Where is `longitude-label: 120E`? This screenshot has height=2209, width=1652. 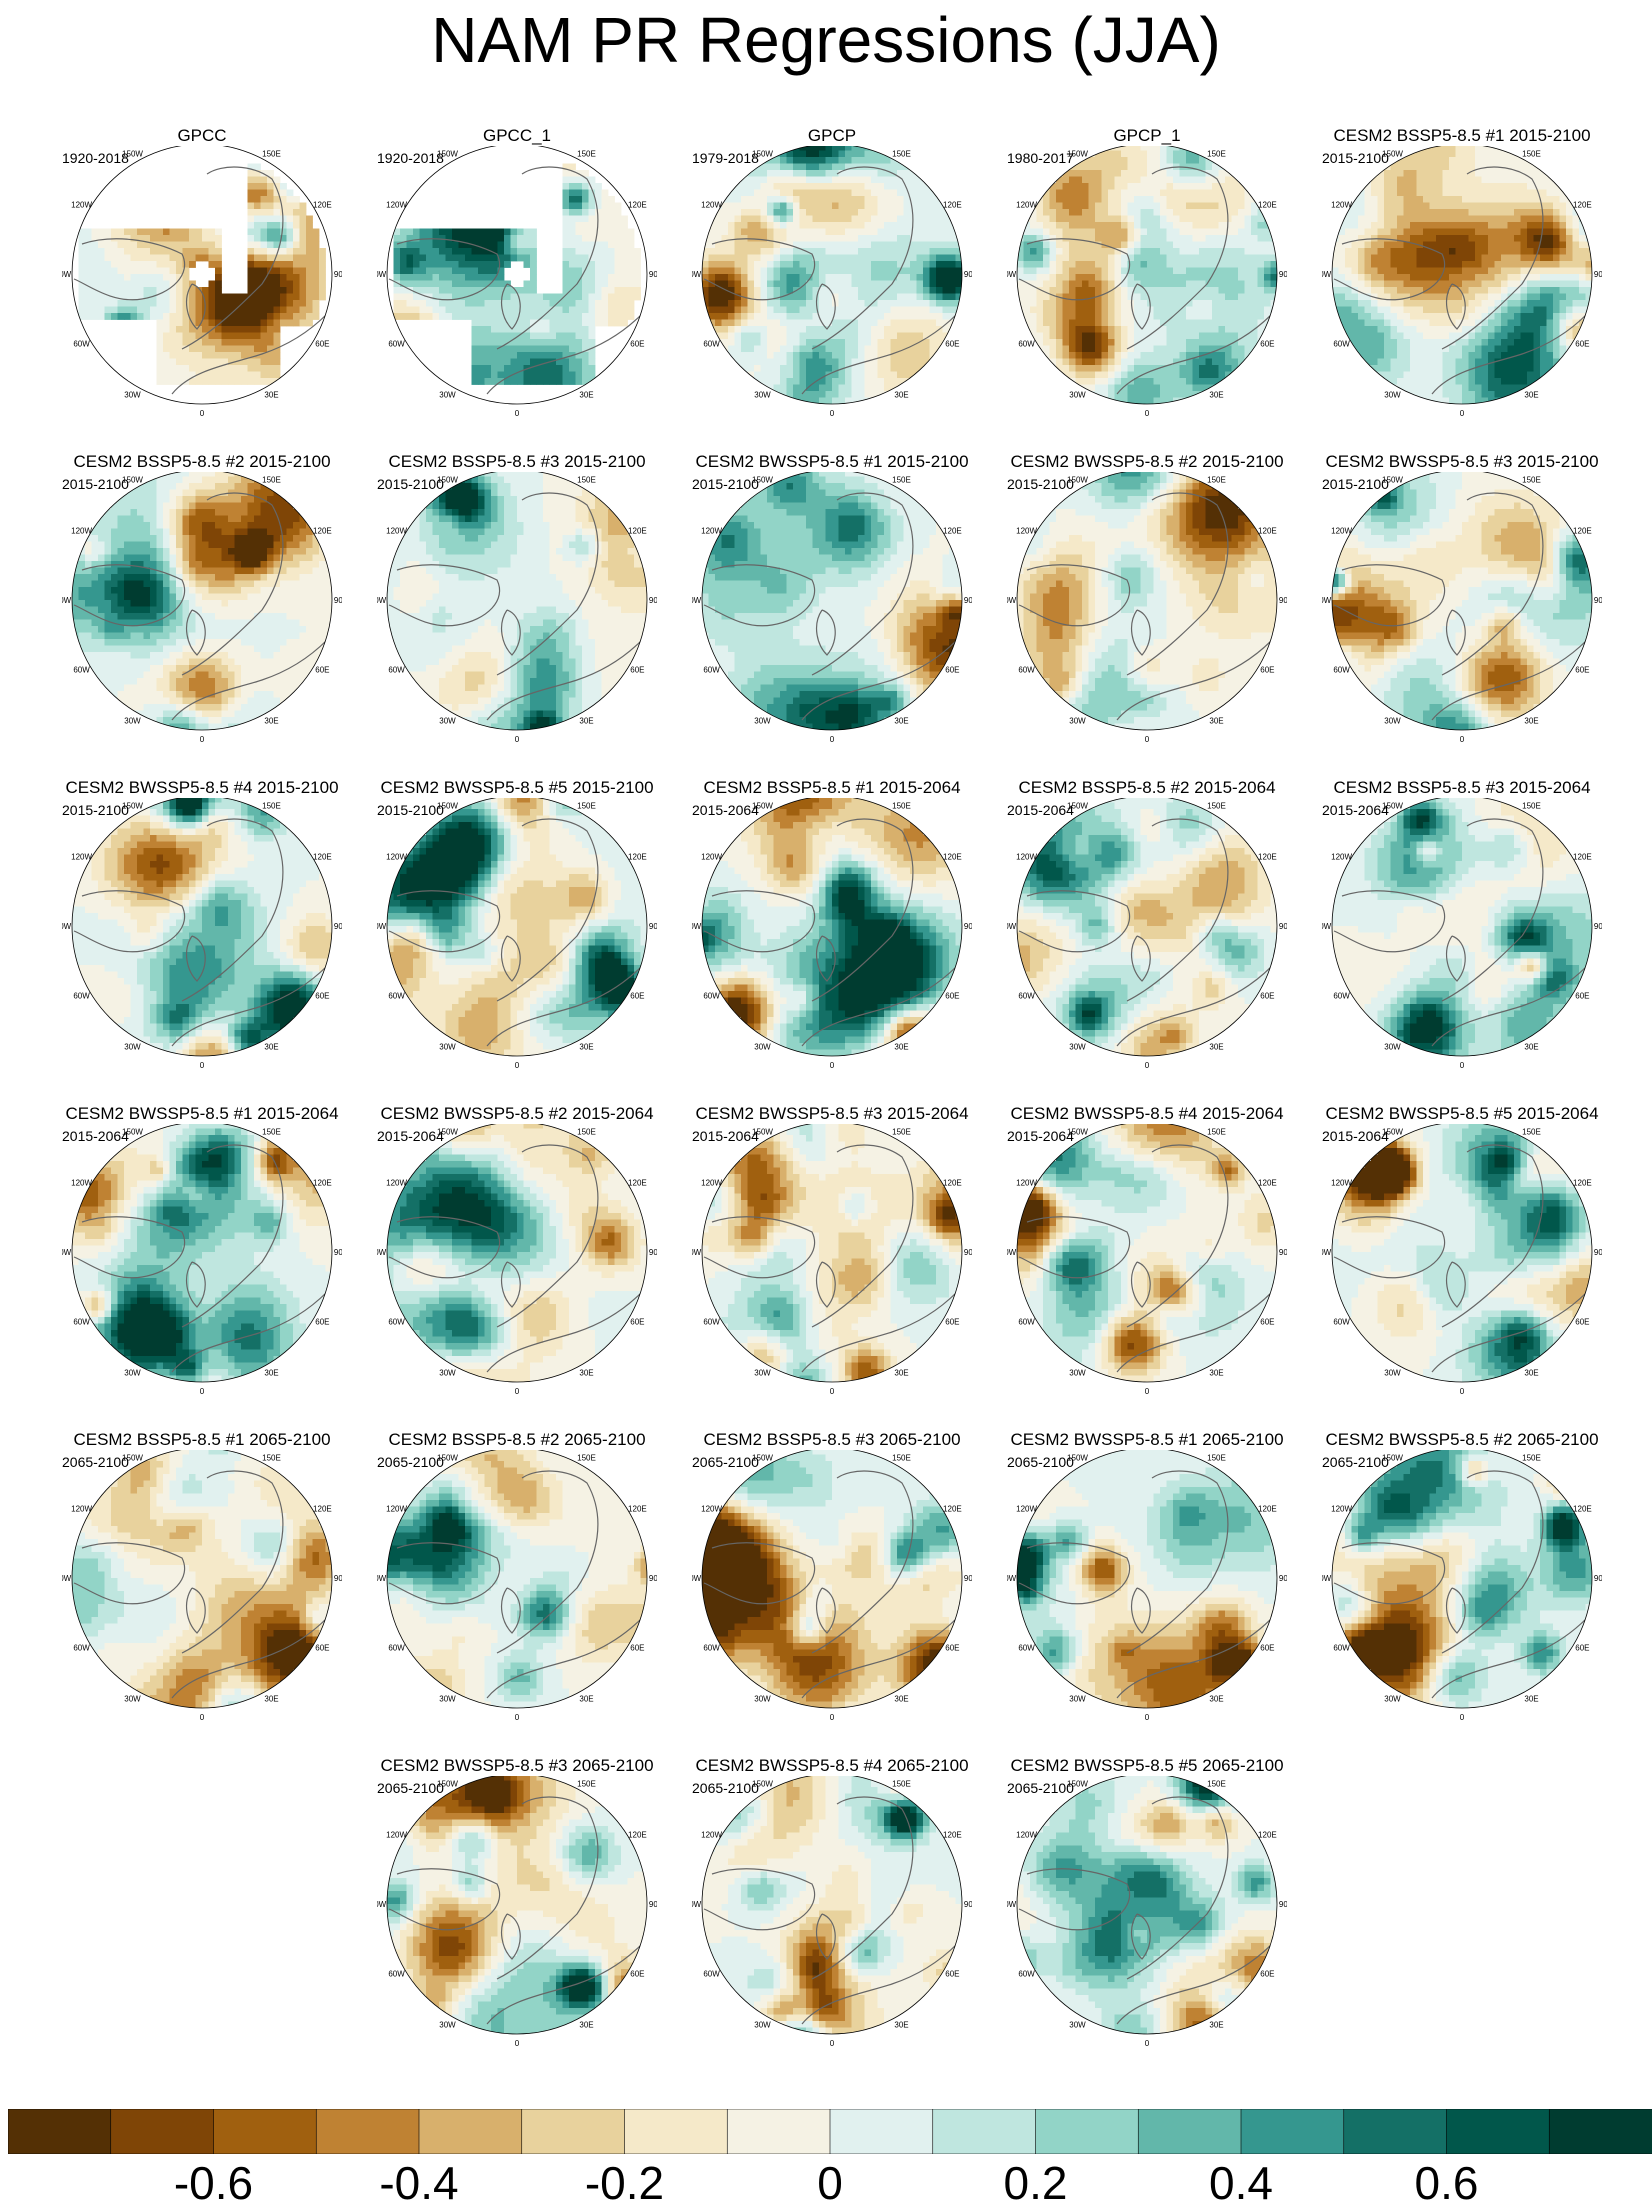 longitude-label: 120E is located at coordinates (952, 205).